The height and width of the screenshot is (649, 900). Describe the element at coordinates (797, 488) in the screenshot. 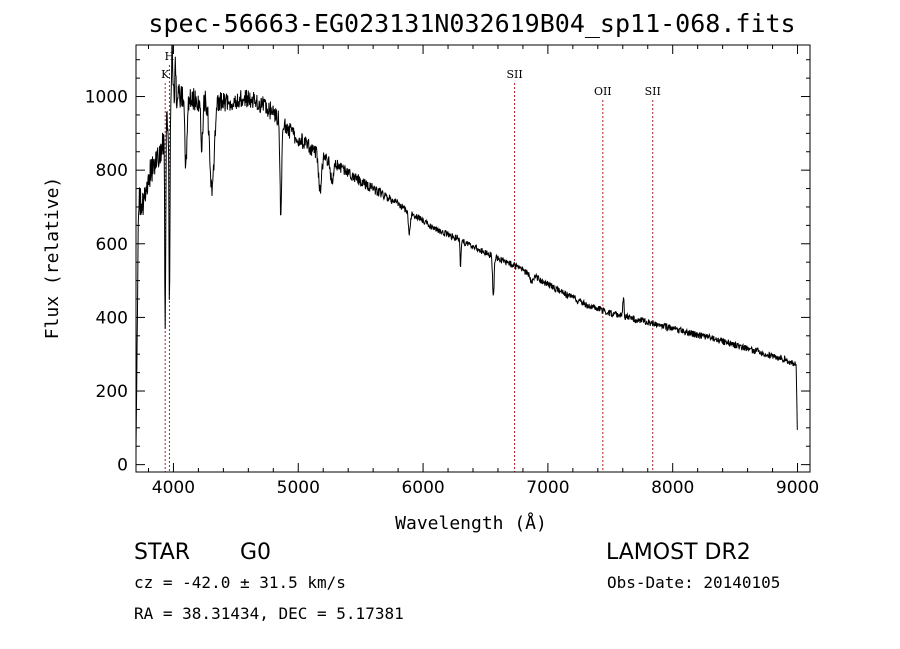

I see `x-tick-label: 9000` at that location.